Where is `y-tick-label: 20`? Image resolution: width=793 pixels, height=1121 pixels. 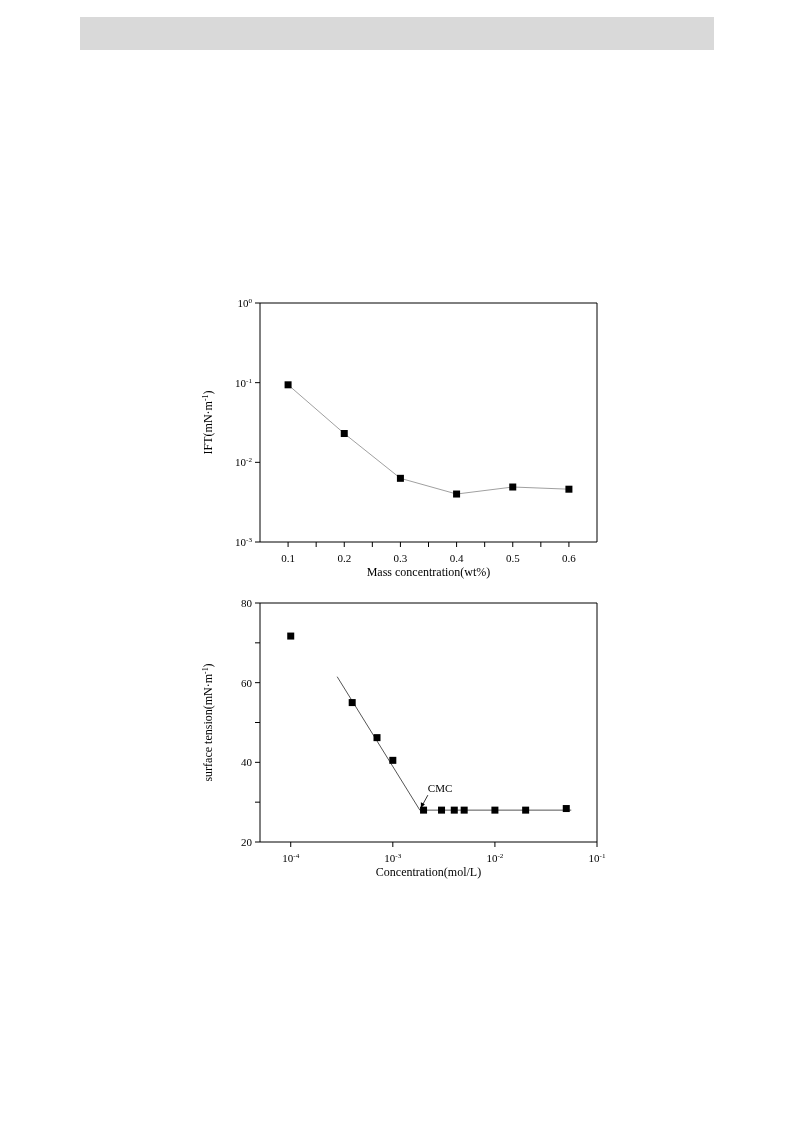 y-tick-label: 20 is located at coordinates (247, 842).